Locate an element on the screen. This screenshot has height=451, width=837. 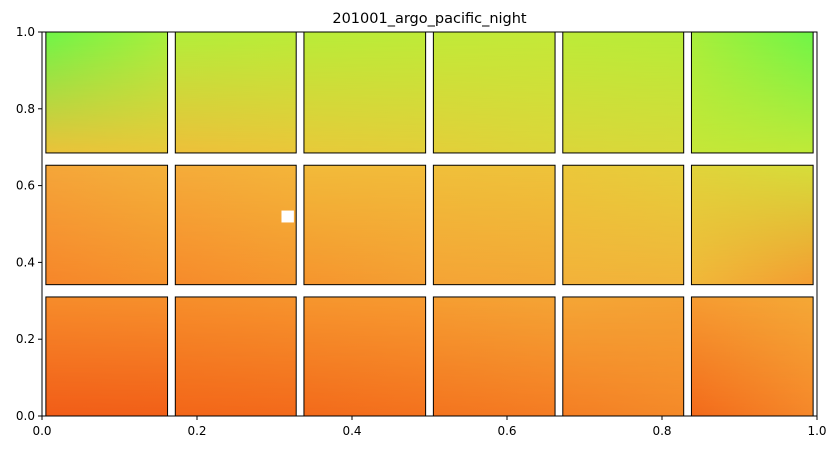
x-tick-label: 0.0 is located at coordinates (41, 431).